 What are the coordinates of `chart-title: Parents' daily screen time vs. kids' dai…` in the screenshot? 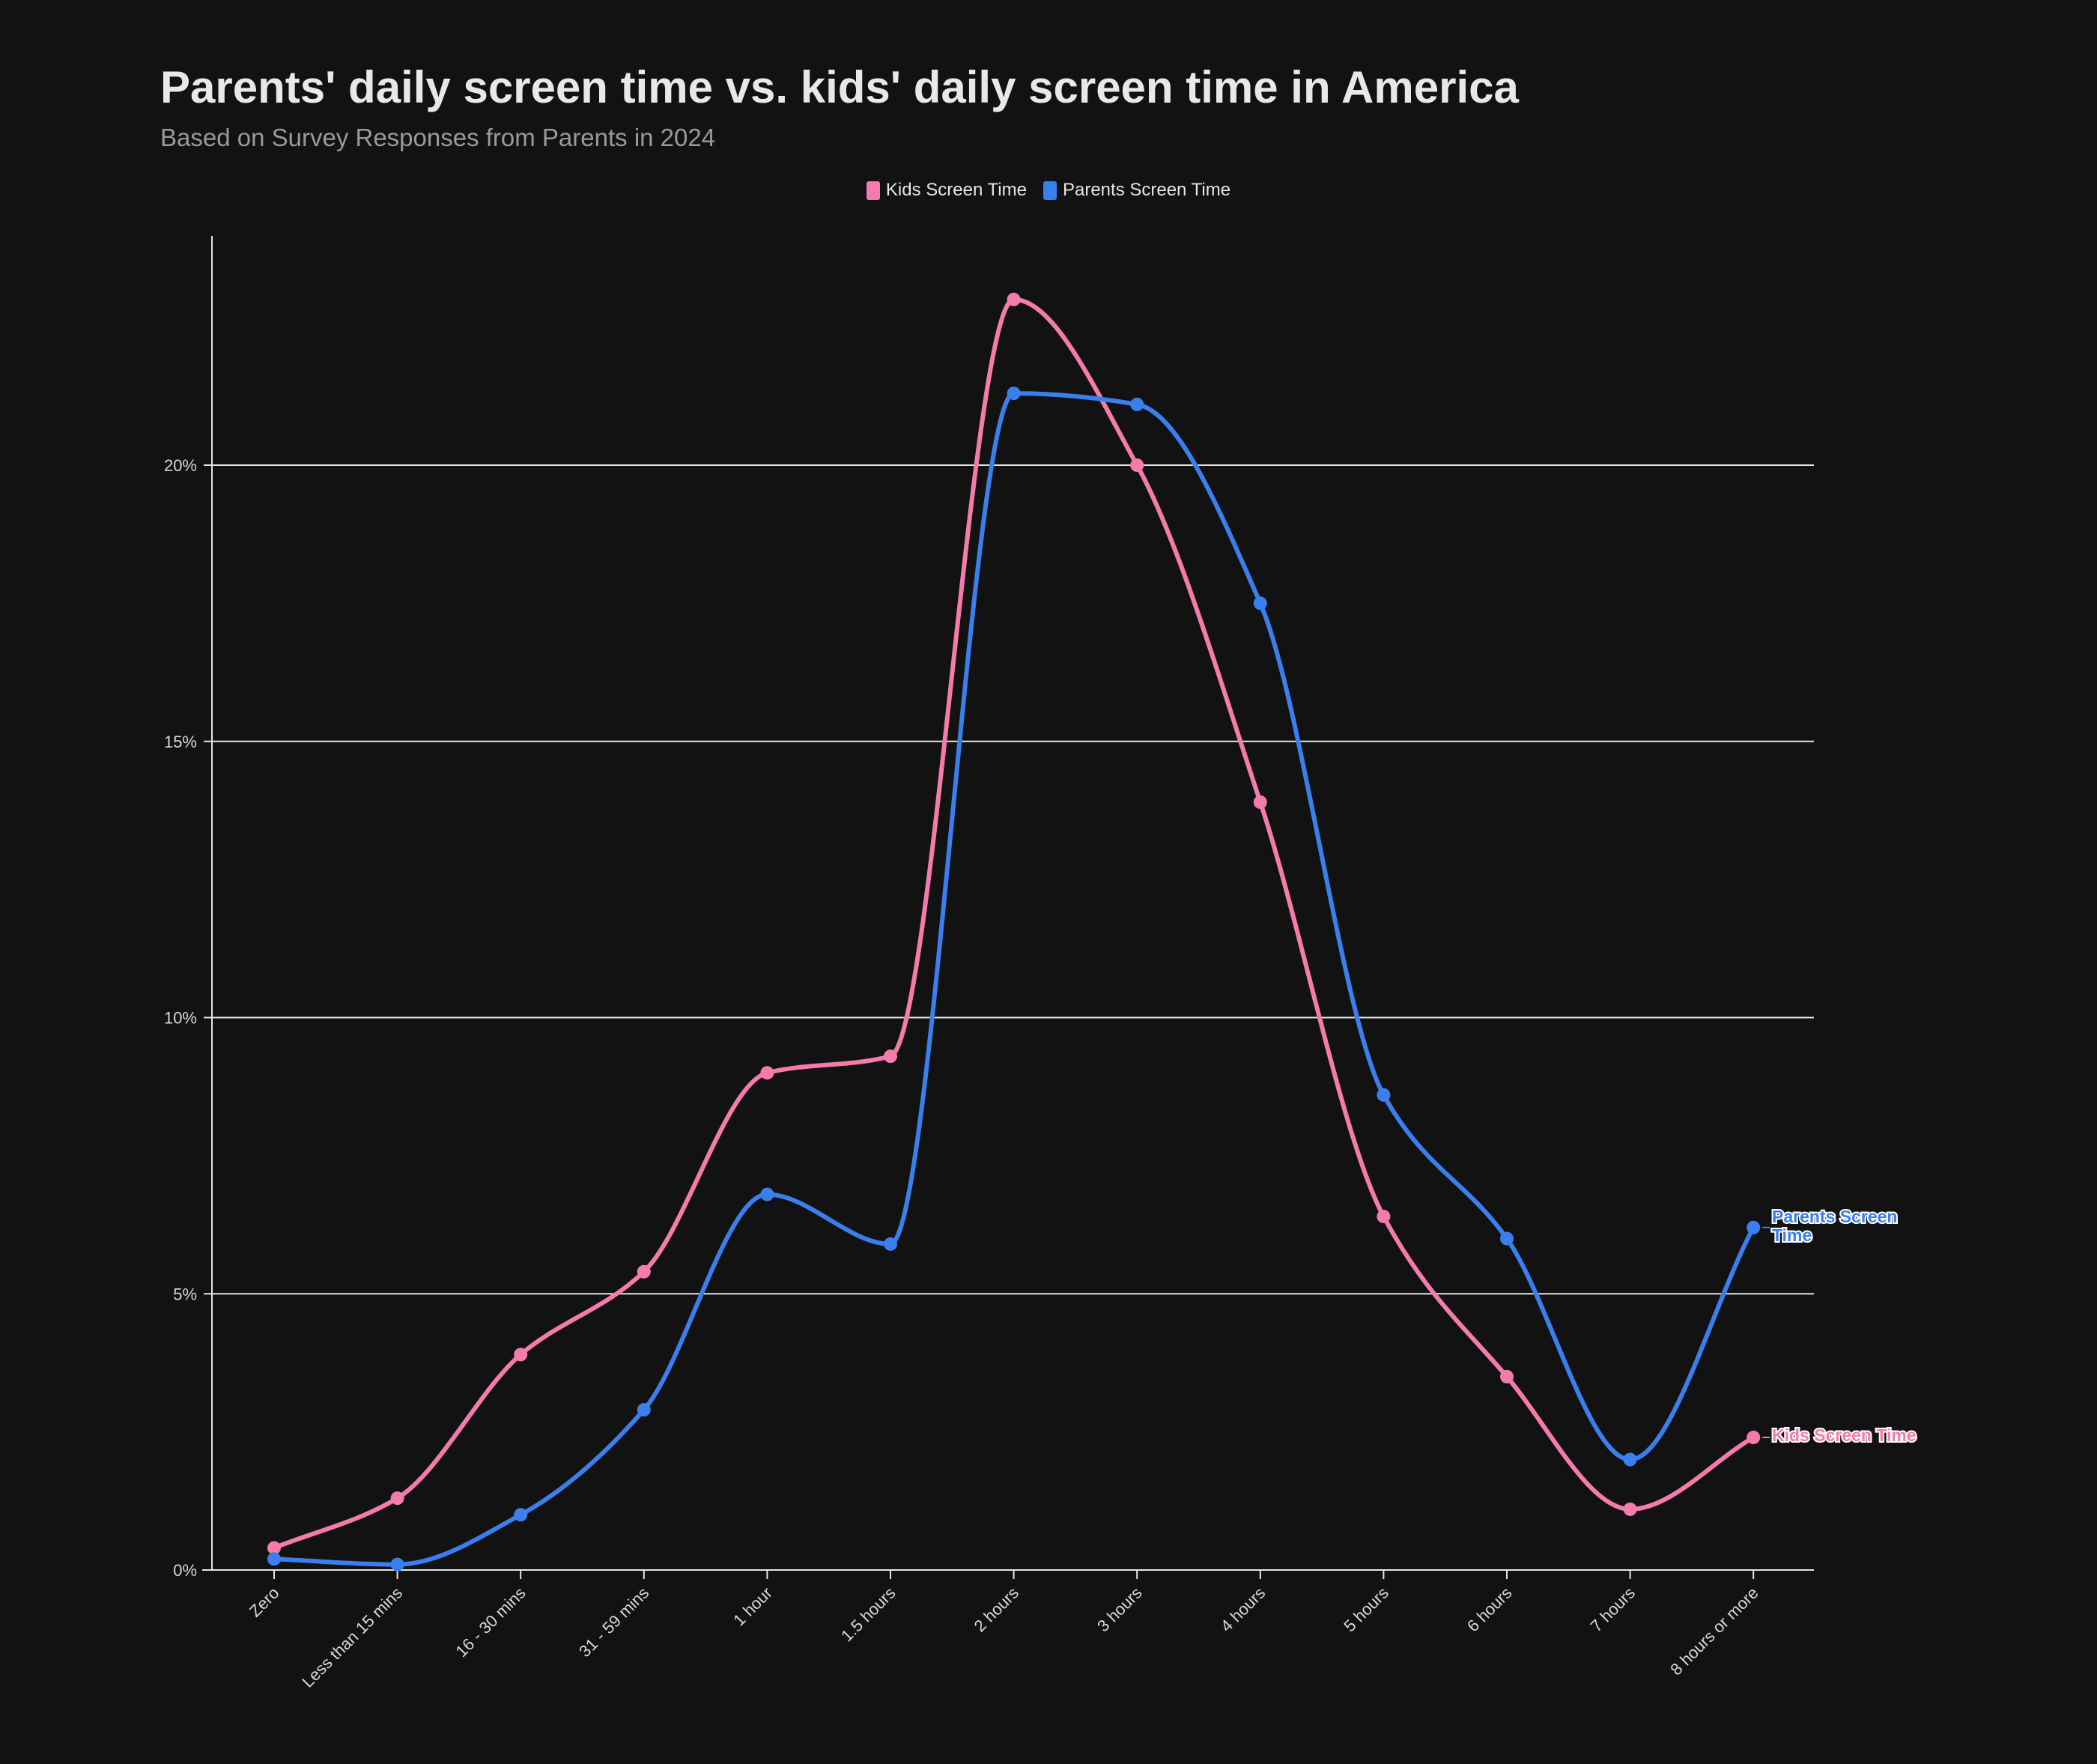 It's located at (839, 87).